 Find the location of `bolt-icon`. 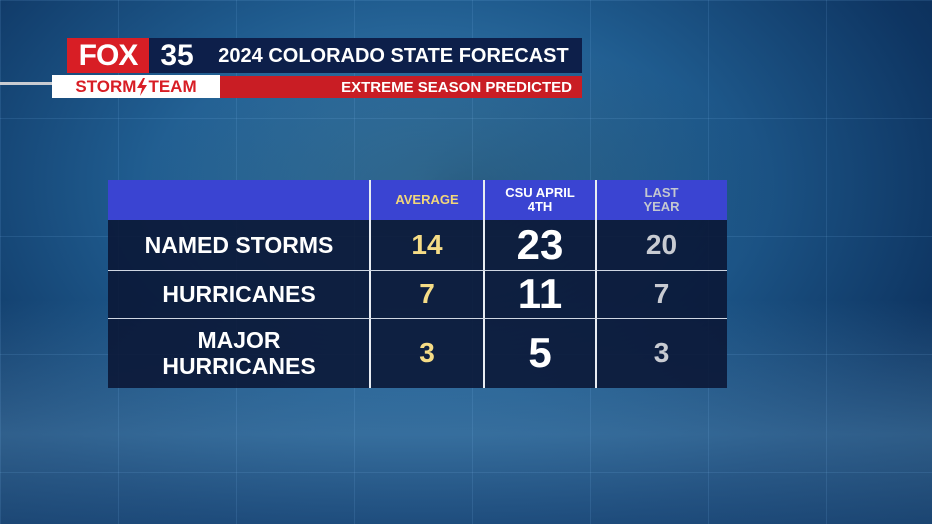

bolt-icon is located at coordinates (142, 86).